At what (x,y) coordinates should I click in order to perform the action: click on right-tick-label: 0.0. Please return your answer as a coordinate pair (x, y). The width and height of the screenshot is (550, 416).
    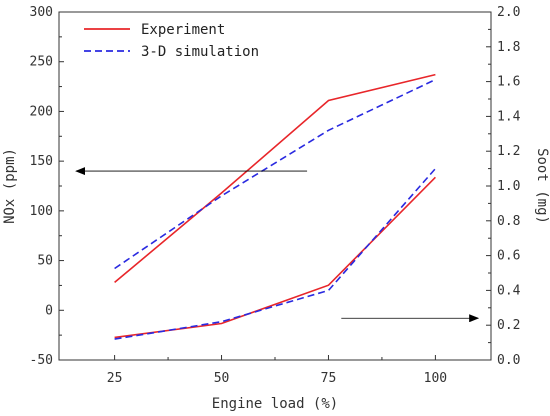
    Looking at the image, I should click on (508, 360).